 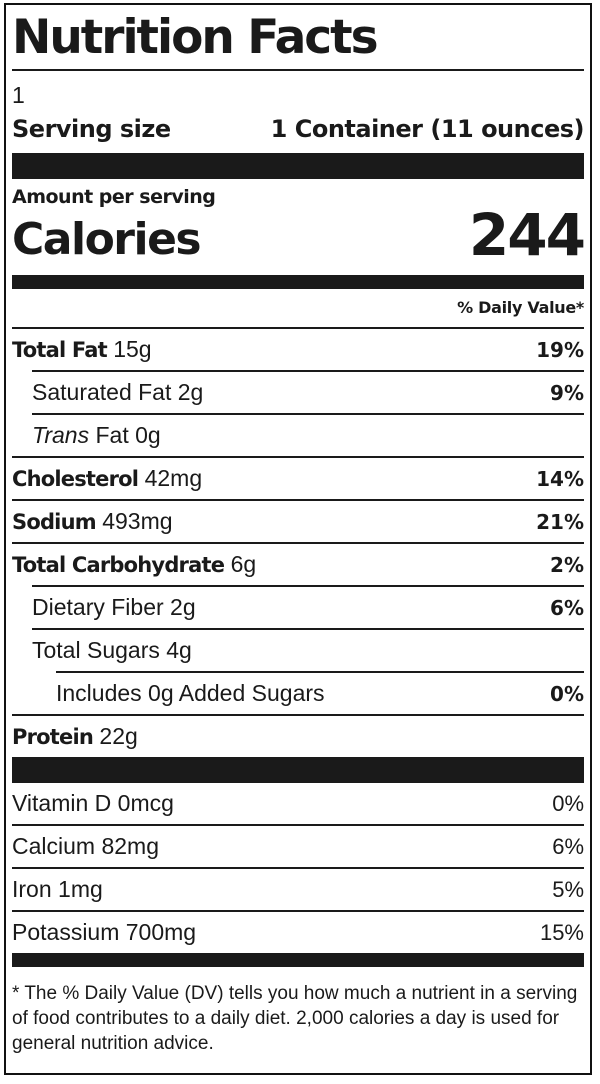 What do you see at coordinates (298, 803) in the screenshot?
I see `vitamin-row-vitamin-d: Vitamin D 0mcg 0%` at bounding box center [298, 803].